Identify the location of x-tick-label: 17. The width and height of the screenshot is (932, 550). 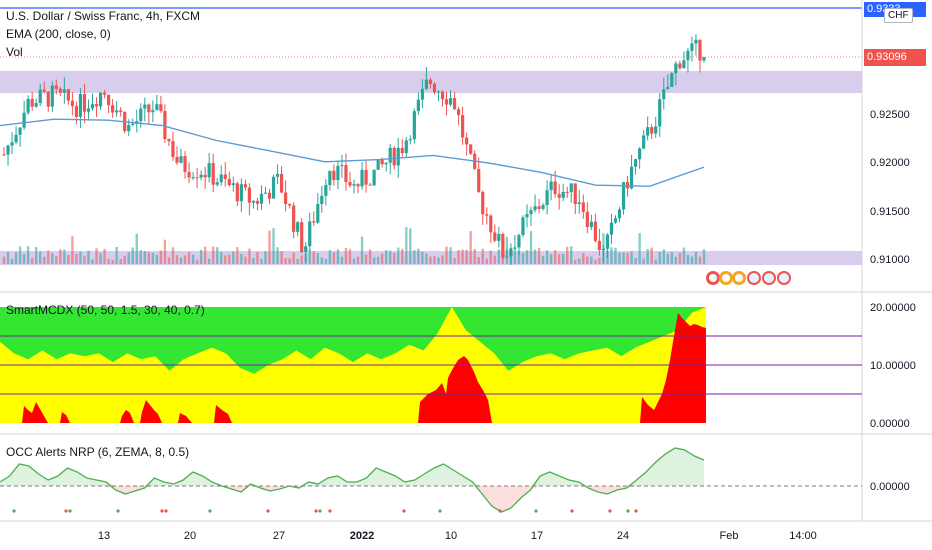
(537, 536).